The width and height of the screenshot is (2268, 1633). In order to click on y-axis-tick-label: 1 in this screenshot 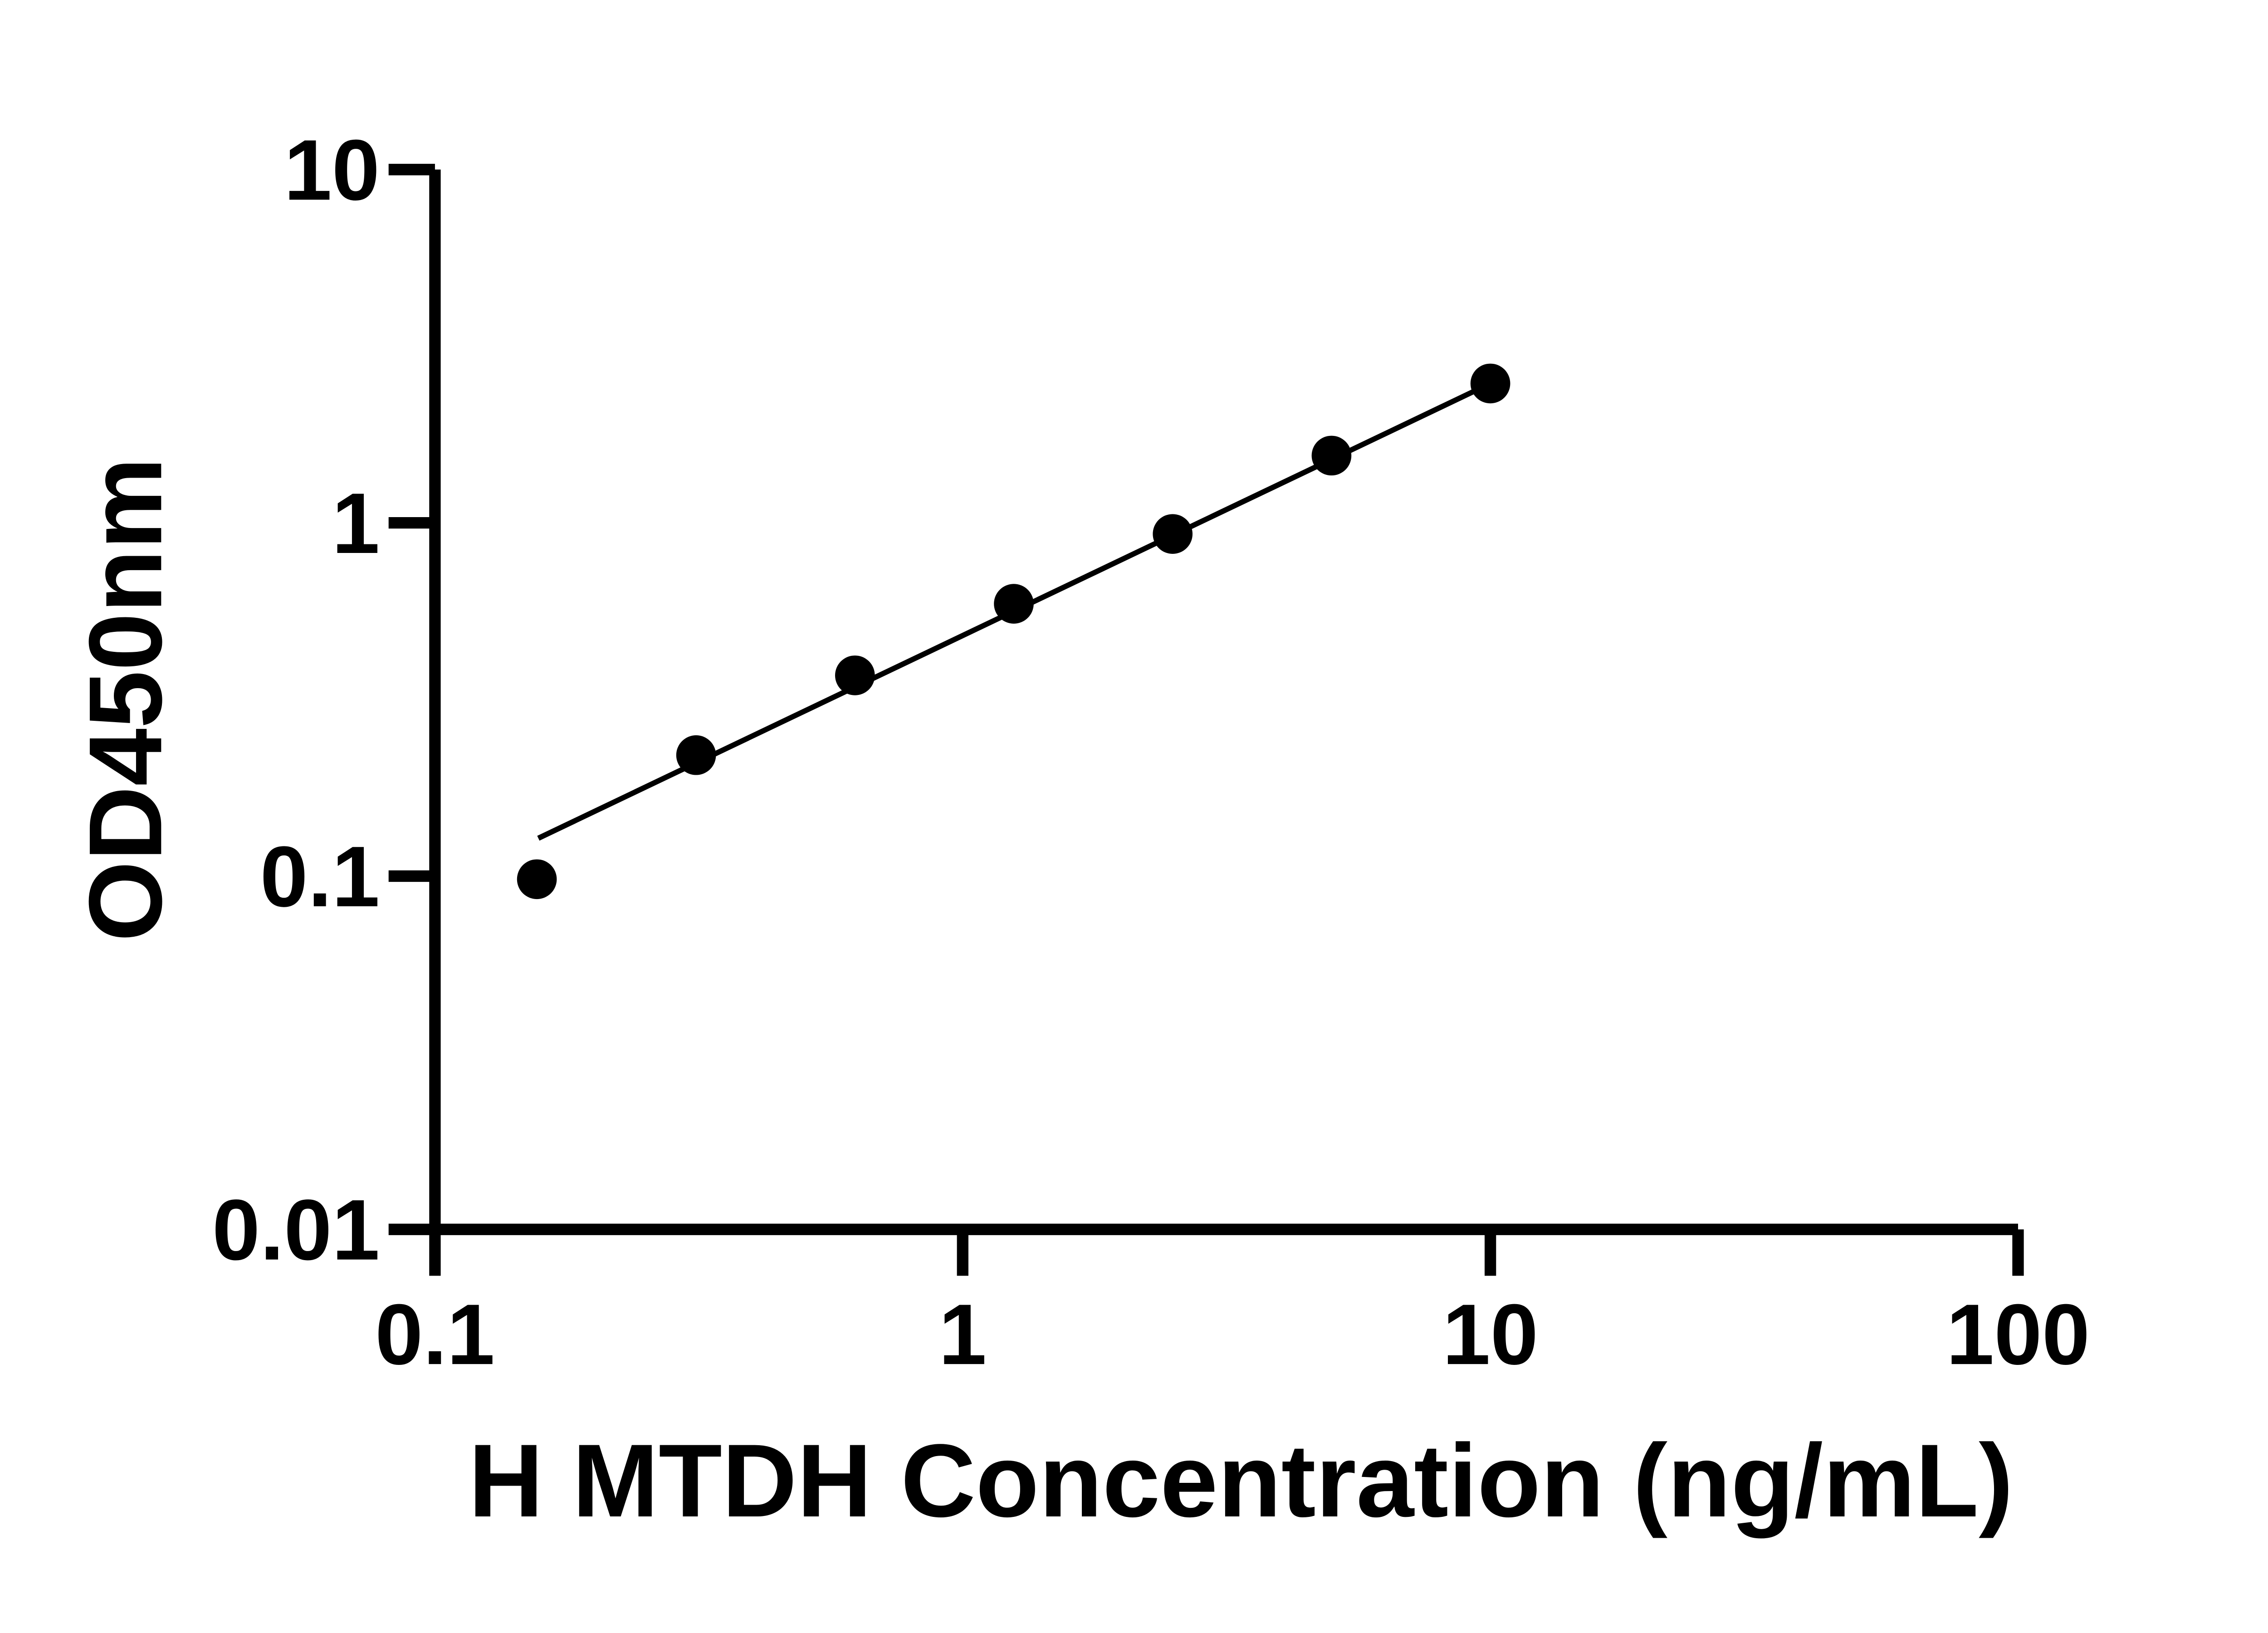, I will do `click(356, 523)`.